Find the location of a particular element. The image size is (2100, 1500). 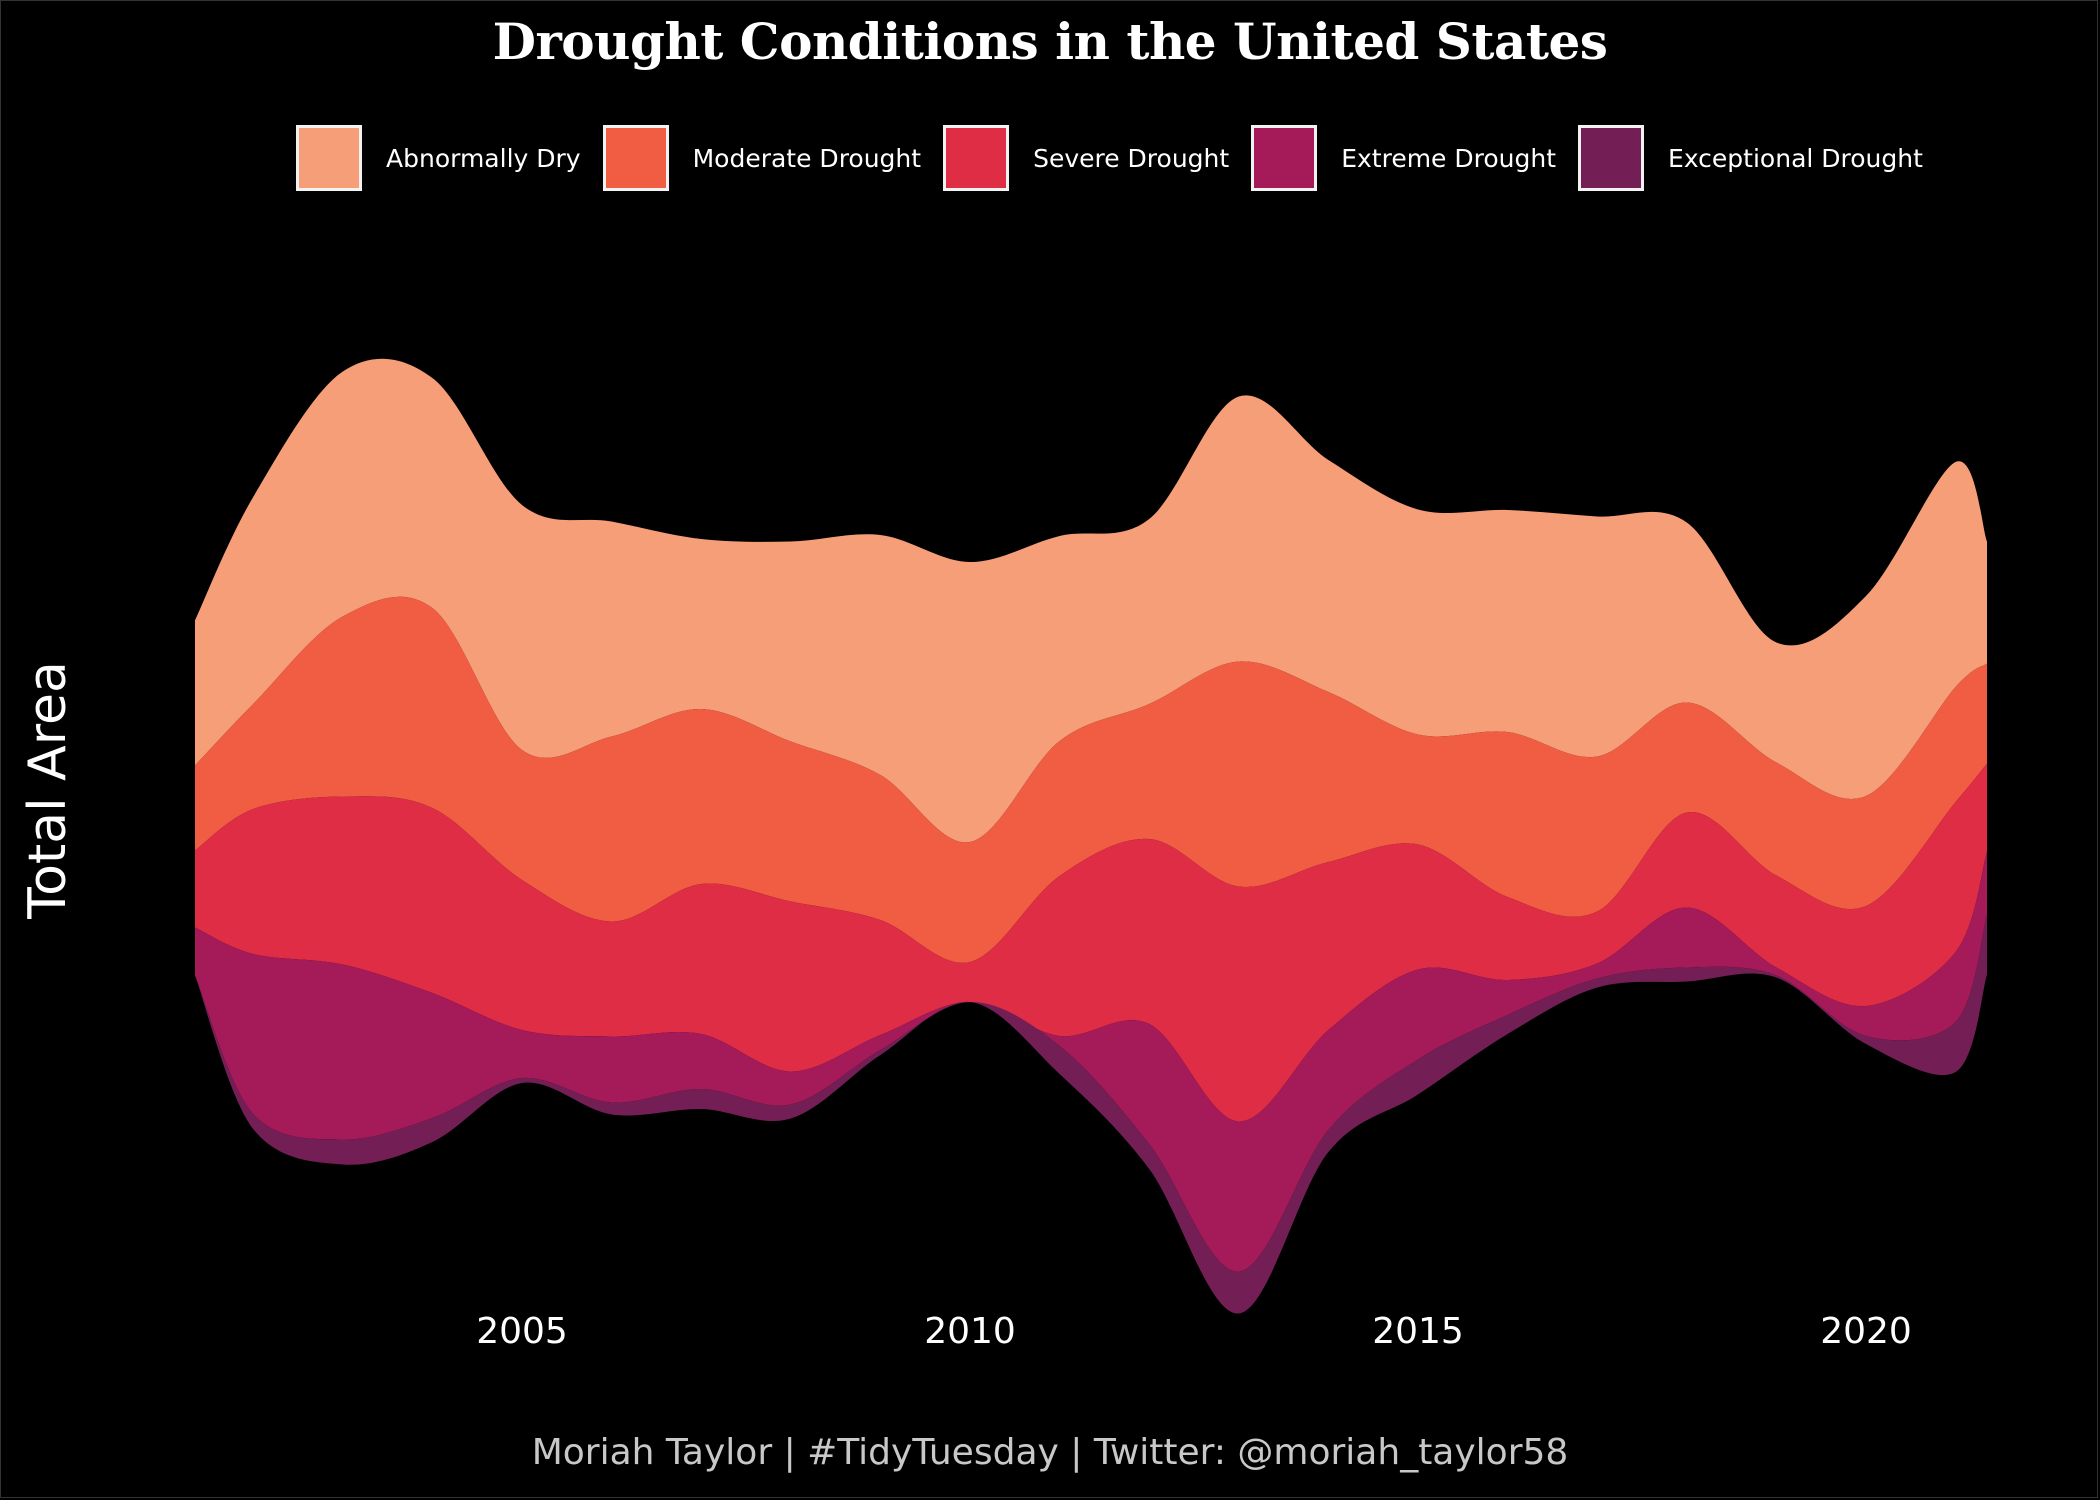

legend-item-extreme-drought: Extreme Drought is located at coordinates (1403, 158).